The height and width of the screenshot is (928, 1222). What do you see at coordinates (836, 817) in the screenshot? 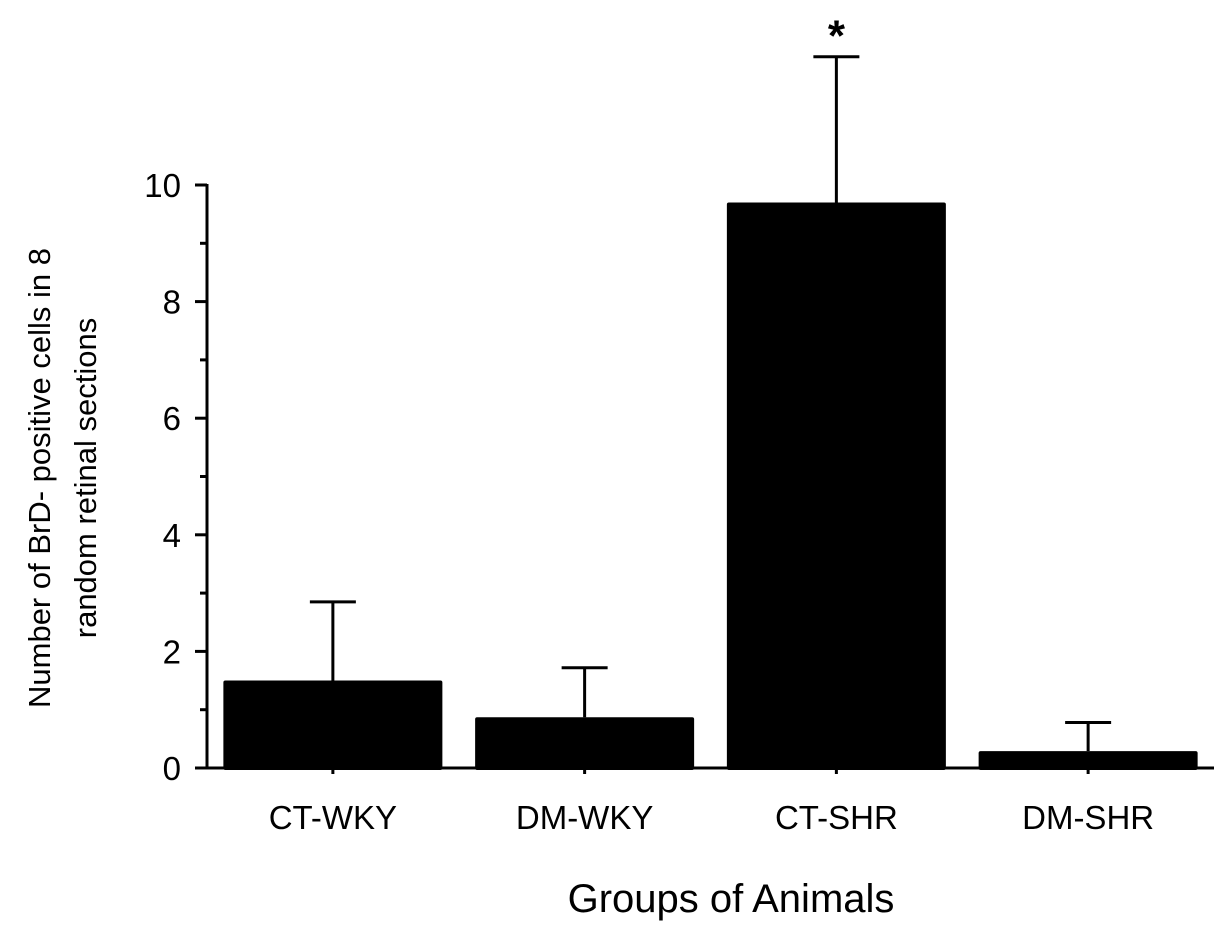
I see `x-tick-label: CT-SHR` at bounding box center [836, 817].